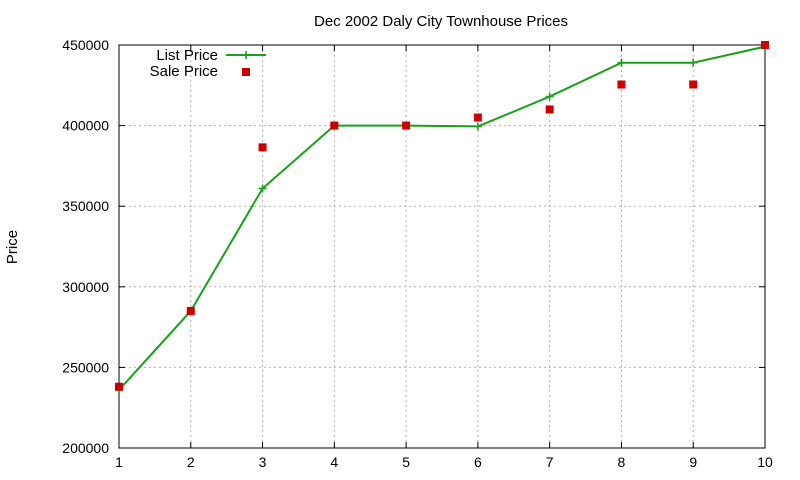 The height and width of the screenshot is (480, 800). What do you see at coordinates (85, 126) in the screenshot?
I see `y-tick-label: 400000` at bounding box center [85, 126].